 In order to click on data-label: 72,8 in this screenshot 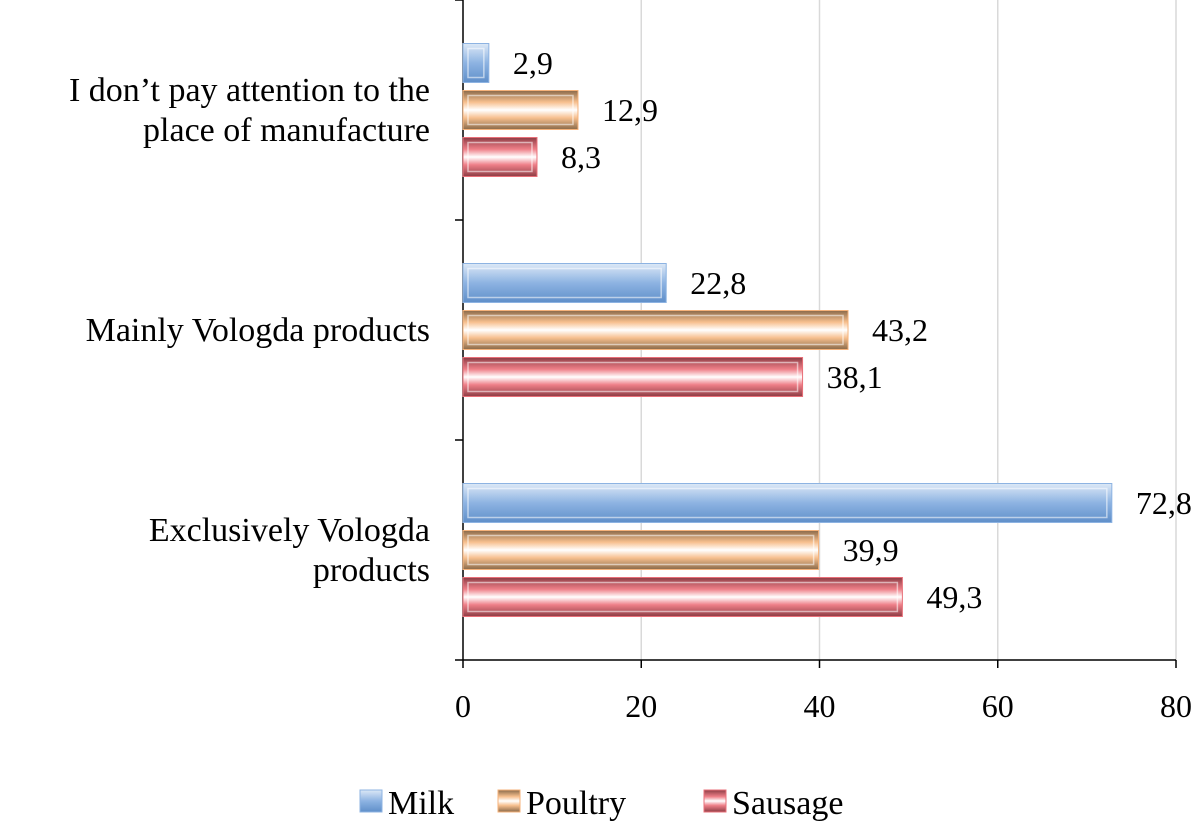, I will do `click(1164, 503)`.